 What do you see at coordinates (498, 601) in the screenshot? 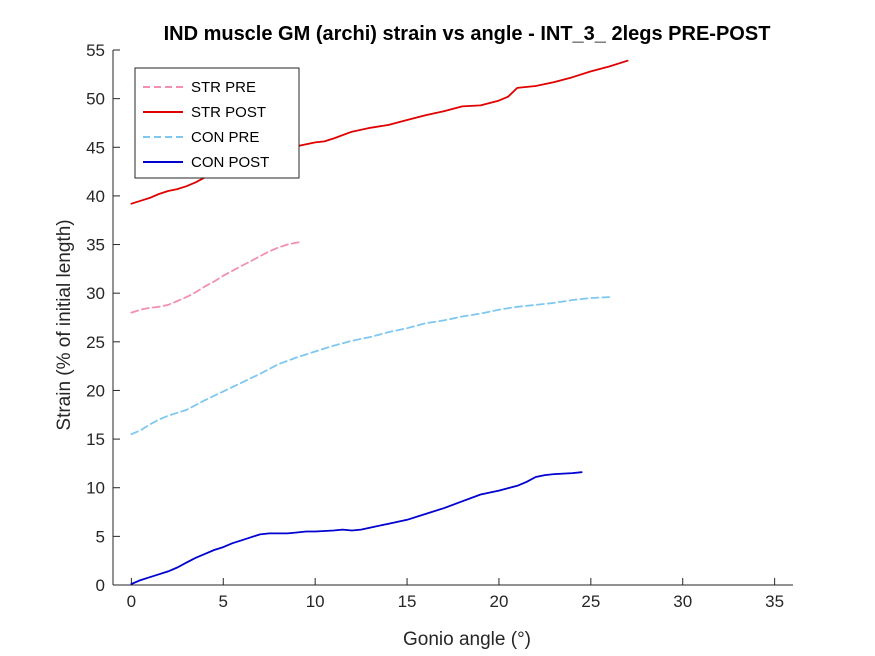
I see `x-tick-label: 20` at bounding box center [498, 601].